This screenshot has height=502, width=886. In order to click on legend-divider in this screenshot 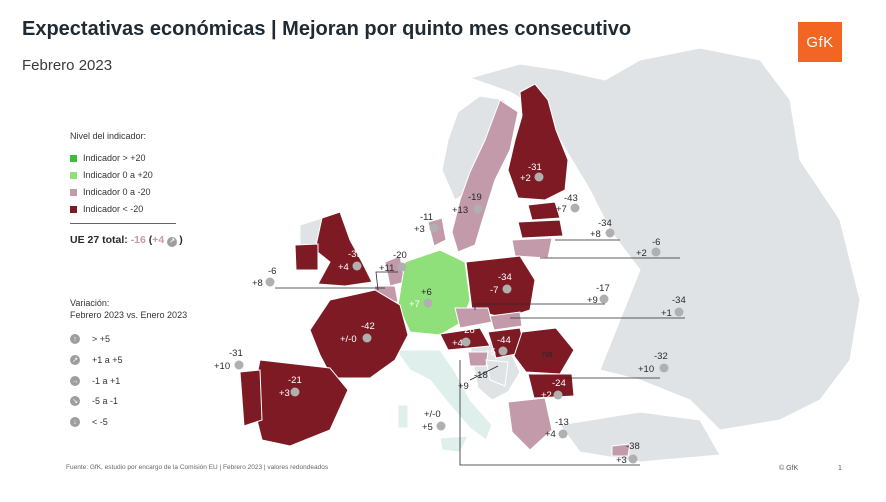, I will do `click(123, 223)`.